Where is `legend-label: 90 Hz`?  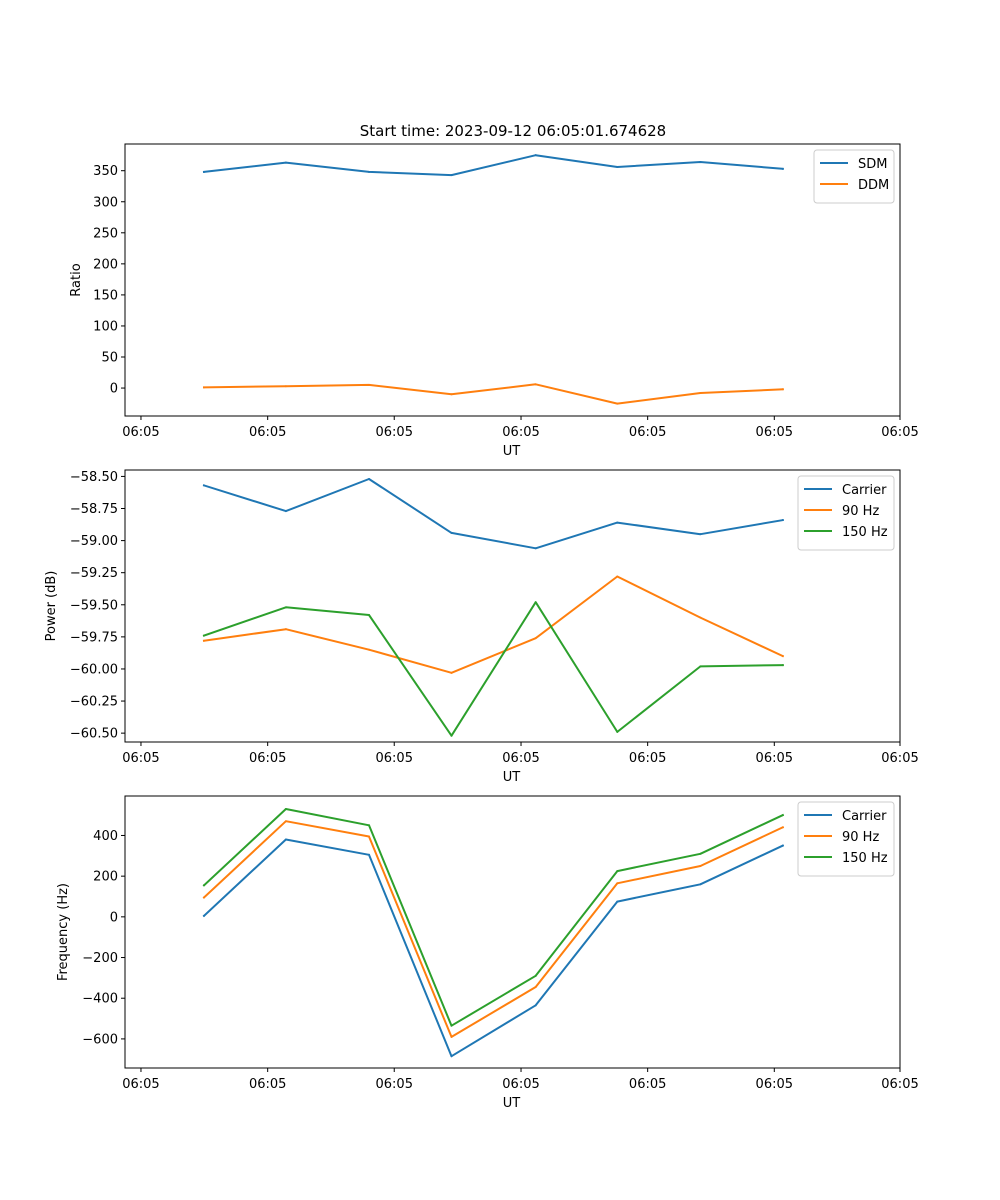
legend-label: 90 Hz is located at coordinates (860, 837).